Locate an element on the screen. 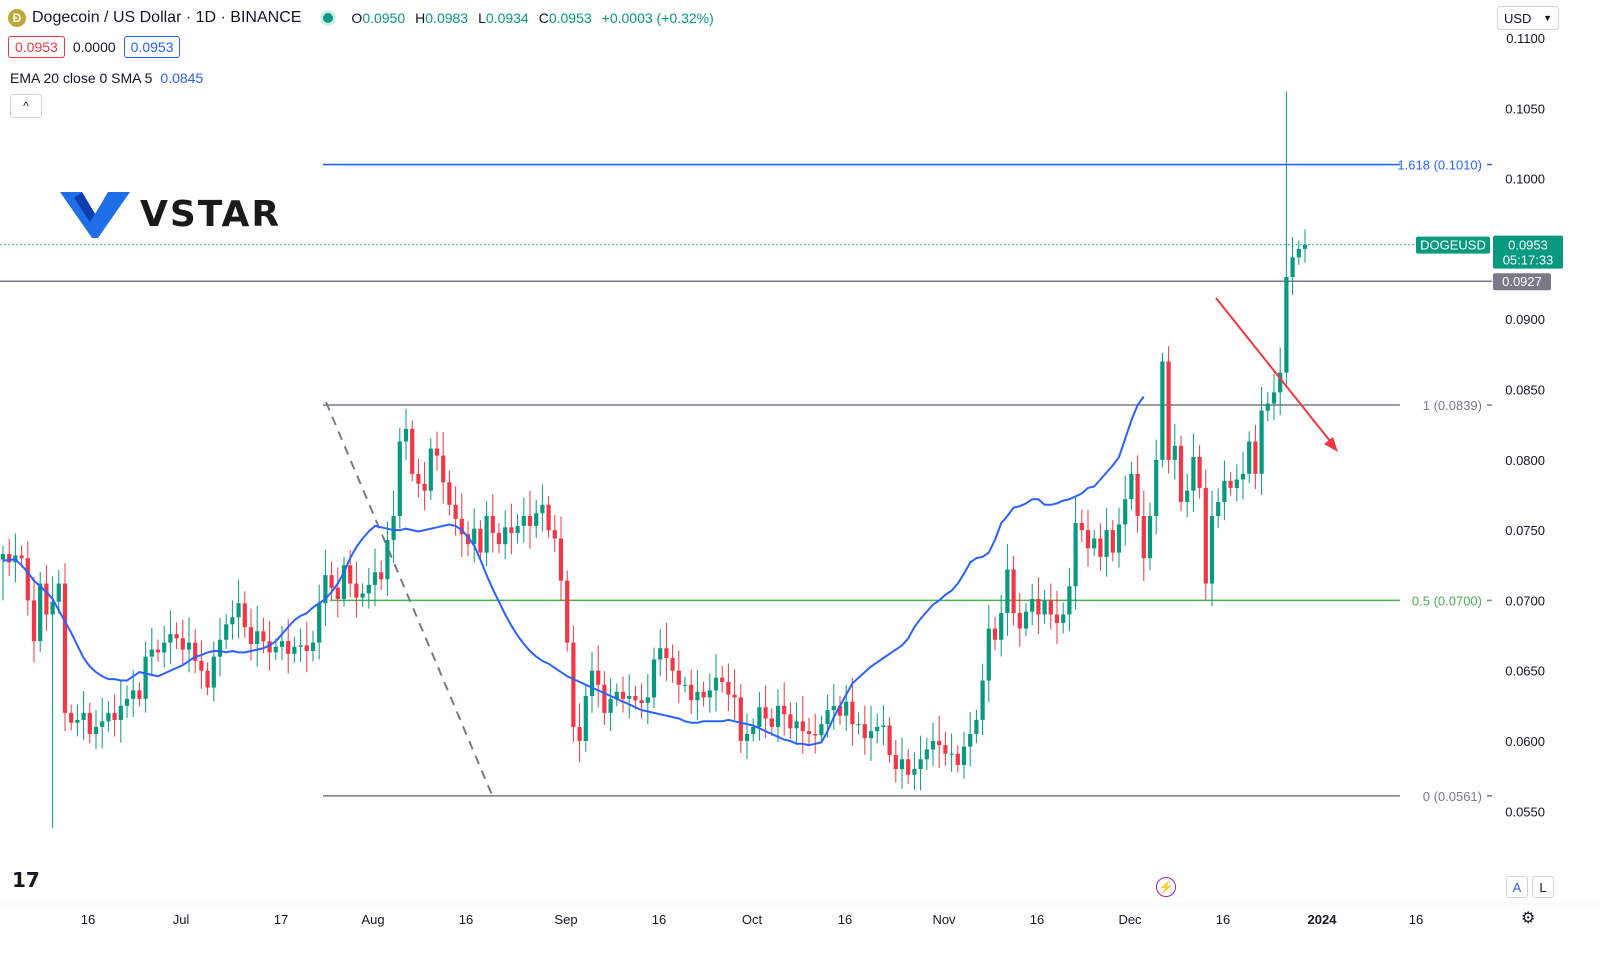 The height and width of the screenshot is (953, 1600). auto-scale-button: A is located at coordinates (1517, 887).